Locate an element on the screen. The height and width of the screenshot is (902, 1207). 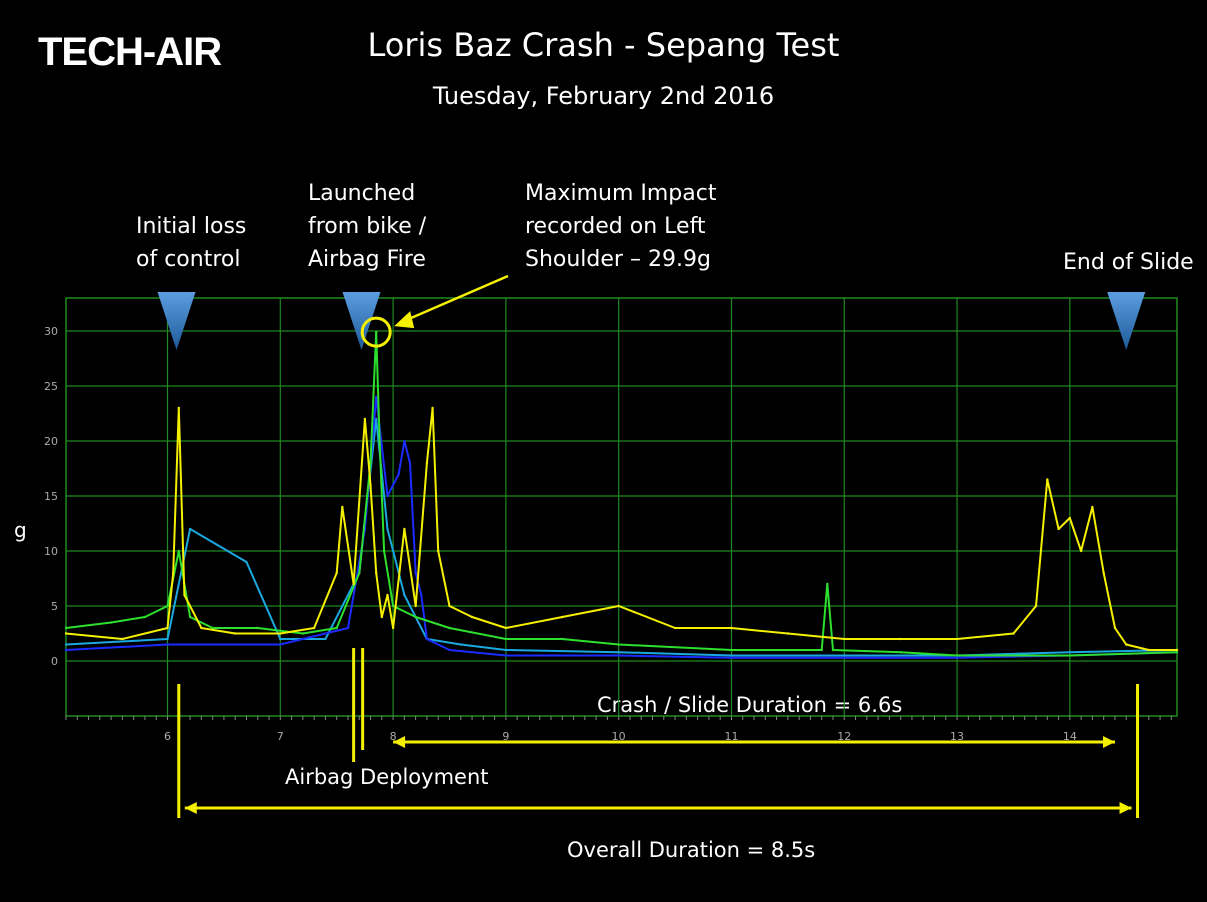
x-tick-label: 12 is located at coordinates (844, 736).